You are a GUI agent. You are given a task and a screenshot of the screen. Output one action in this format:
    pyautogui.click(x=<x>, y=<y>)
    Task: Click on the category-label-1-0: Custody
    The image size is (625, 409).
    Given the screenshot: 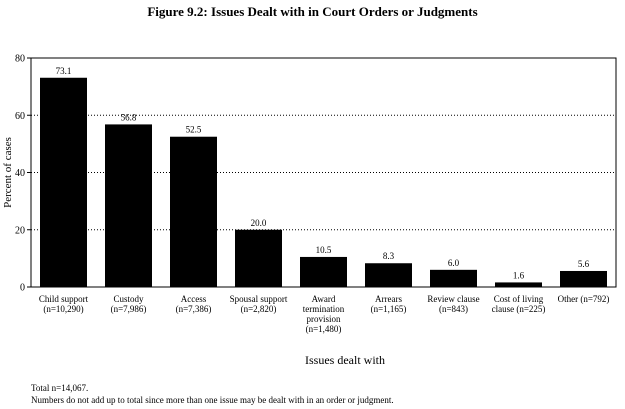 What is the action you would take?
    pyautogui.click(x=128, y=299)
    